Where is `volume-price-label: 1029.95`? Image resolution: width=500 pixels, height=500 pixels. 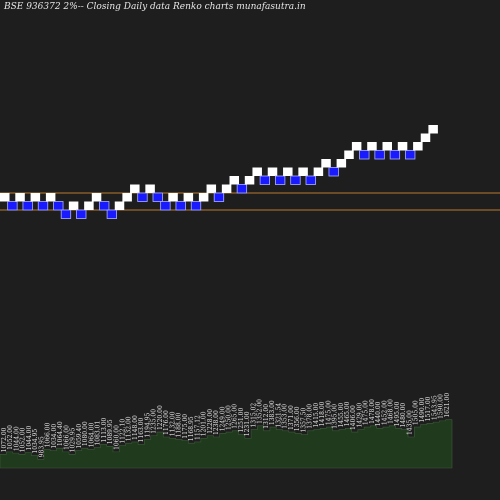 volume-price-label: 1029.95 is located at coordinates (73, 439).